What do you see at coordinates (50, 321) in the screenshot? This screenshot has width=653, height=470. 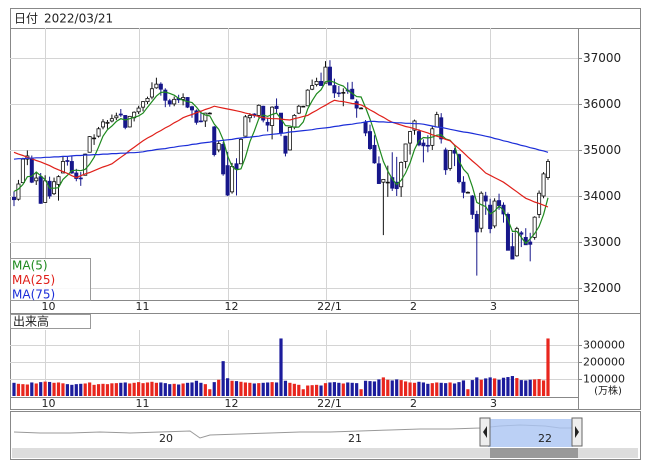 I see `volume-title-box` at bounding box center [50, 321].